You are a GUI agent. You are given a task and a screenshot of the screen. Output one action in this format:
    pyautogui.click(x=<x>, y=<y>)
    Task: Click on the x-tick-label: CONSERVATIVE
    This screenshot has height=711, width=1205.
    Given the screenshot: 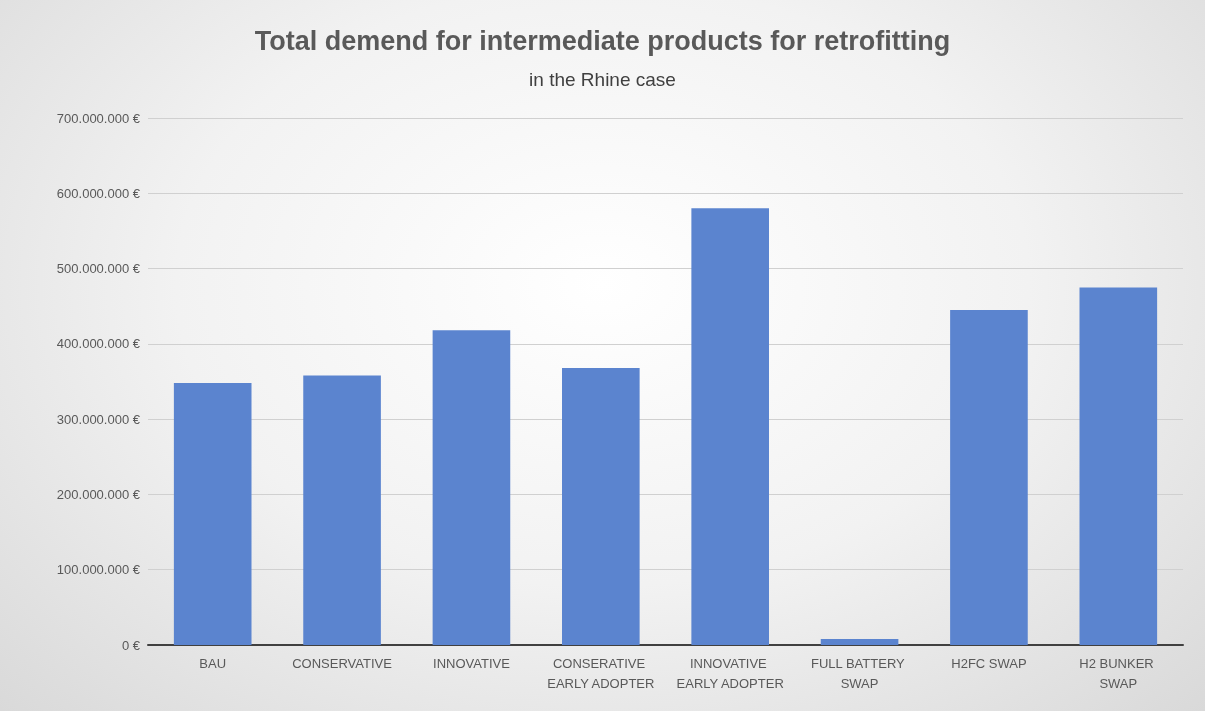 What is the action you would take?
    pyautogui.click(x=342, y=663)
    